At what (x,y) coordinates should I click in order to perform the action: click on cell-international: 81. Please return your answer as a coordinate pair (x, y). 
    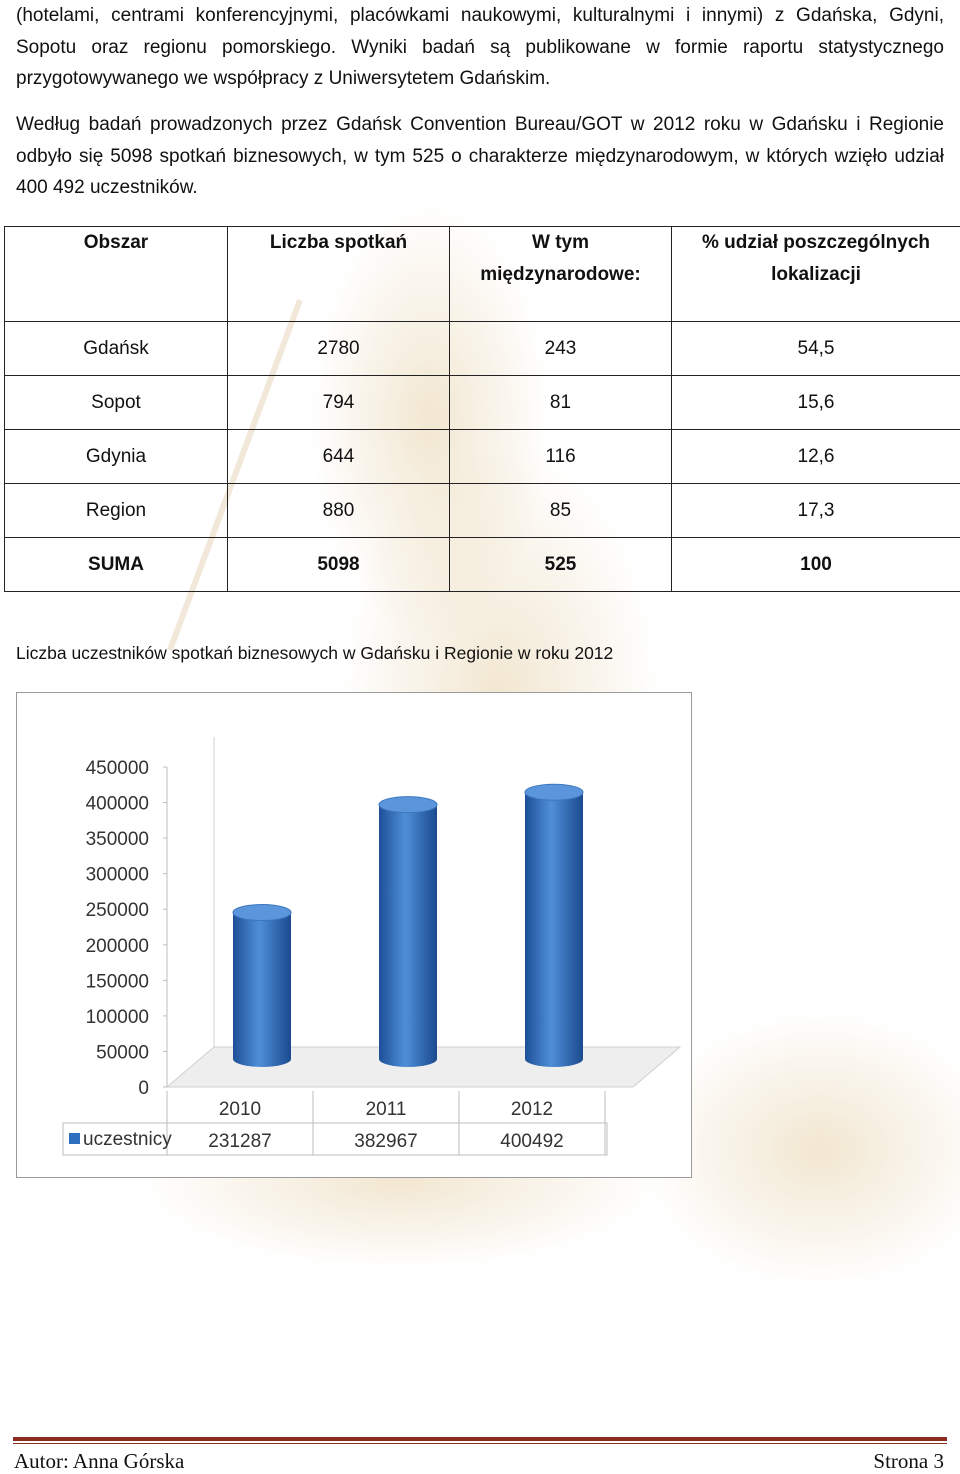
    Looking at the image, I should click on (561, 403).